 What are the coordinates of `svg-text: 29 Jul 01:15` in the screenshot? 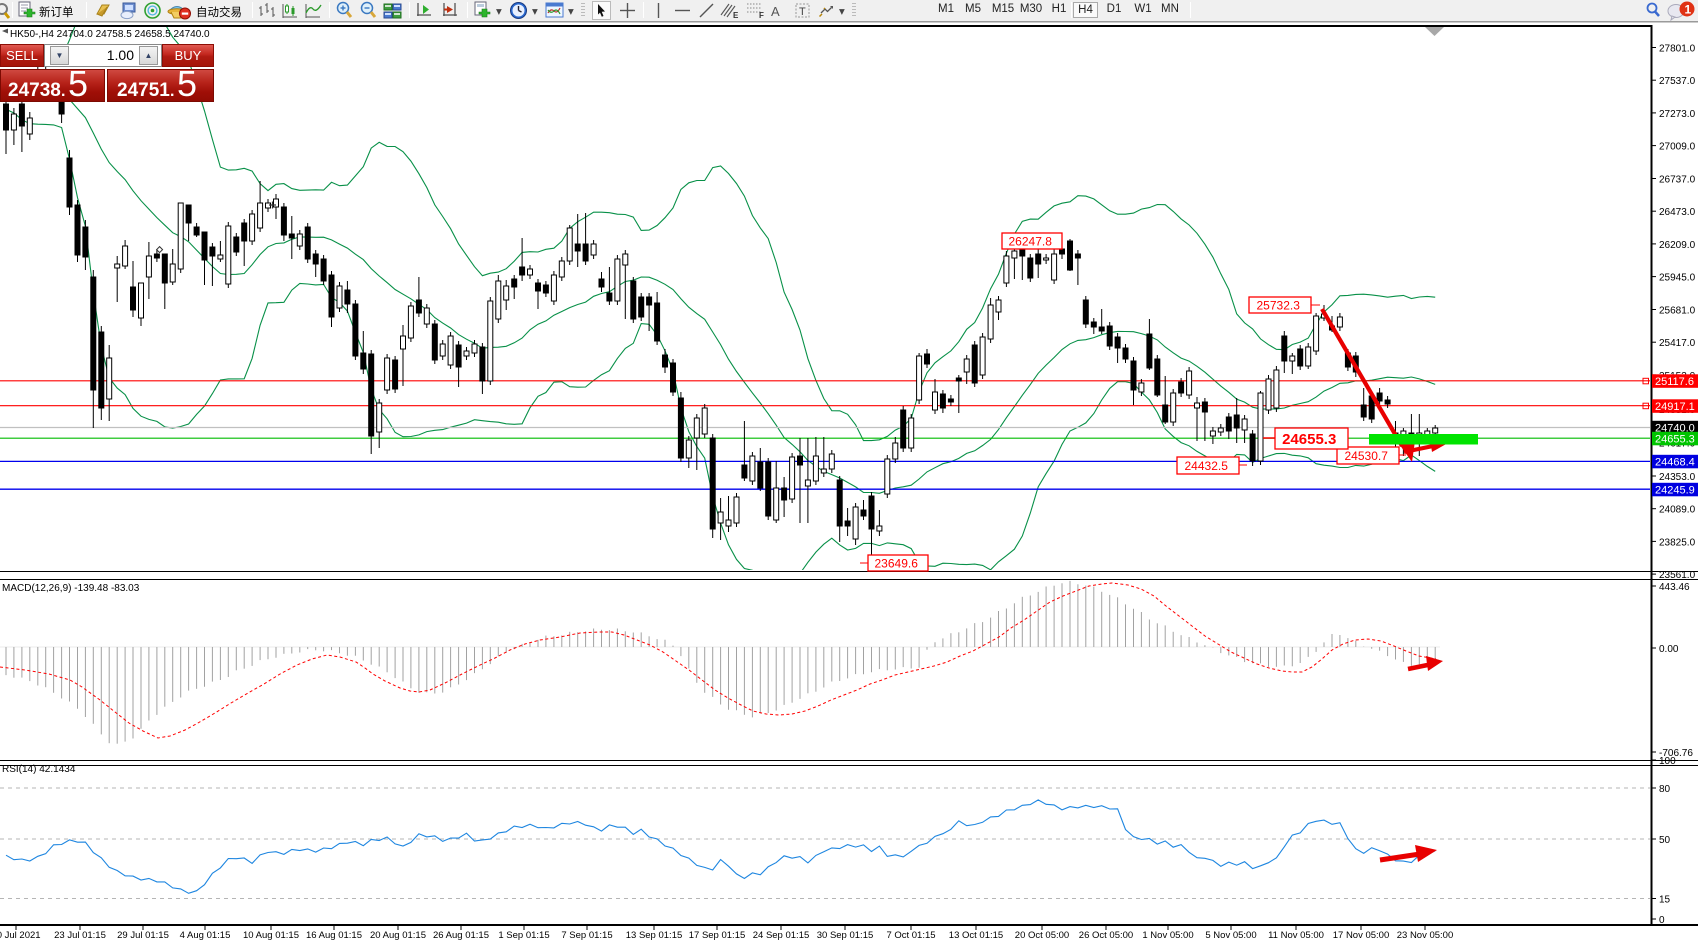 It's located at (143, 935).